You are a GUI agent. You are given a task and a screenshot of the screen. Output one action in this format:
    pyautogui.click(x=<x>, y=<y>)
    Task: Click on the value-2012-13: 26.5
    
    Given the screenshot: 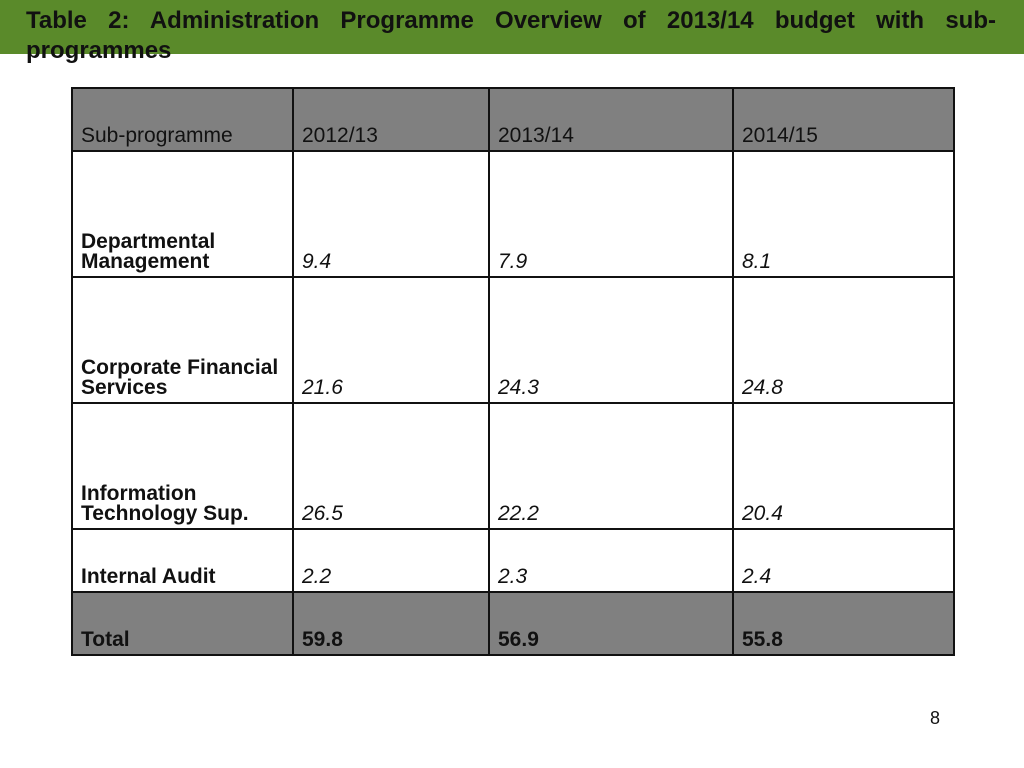 What is the action you would take?
    pyautogui.click(x=391, y=466)
    